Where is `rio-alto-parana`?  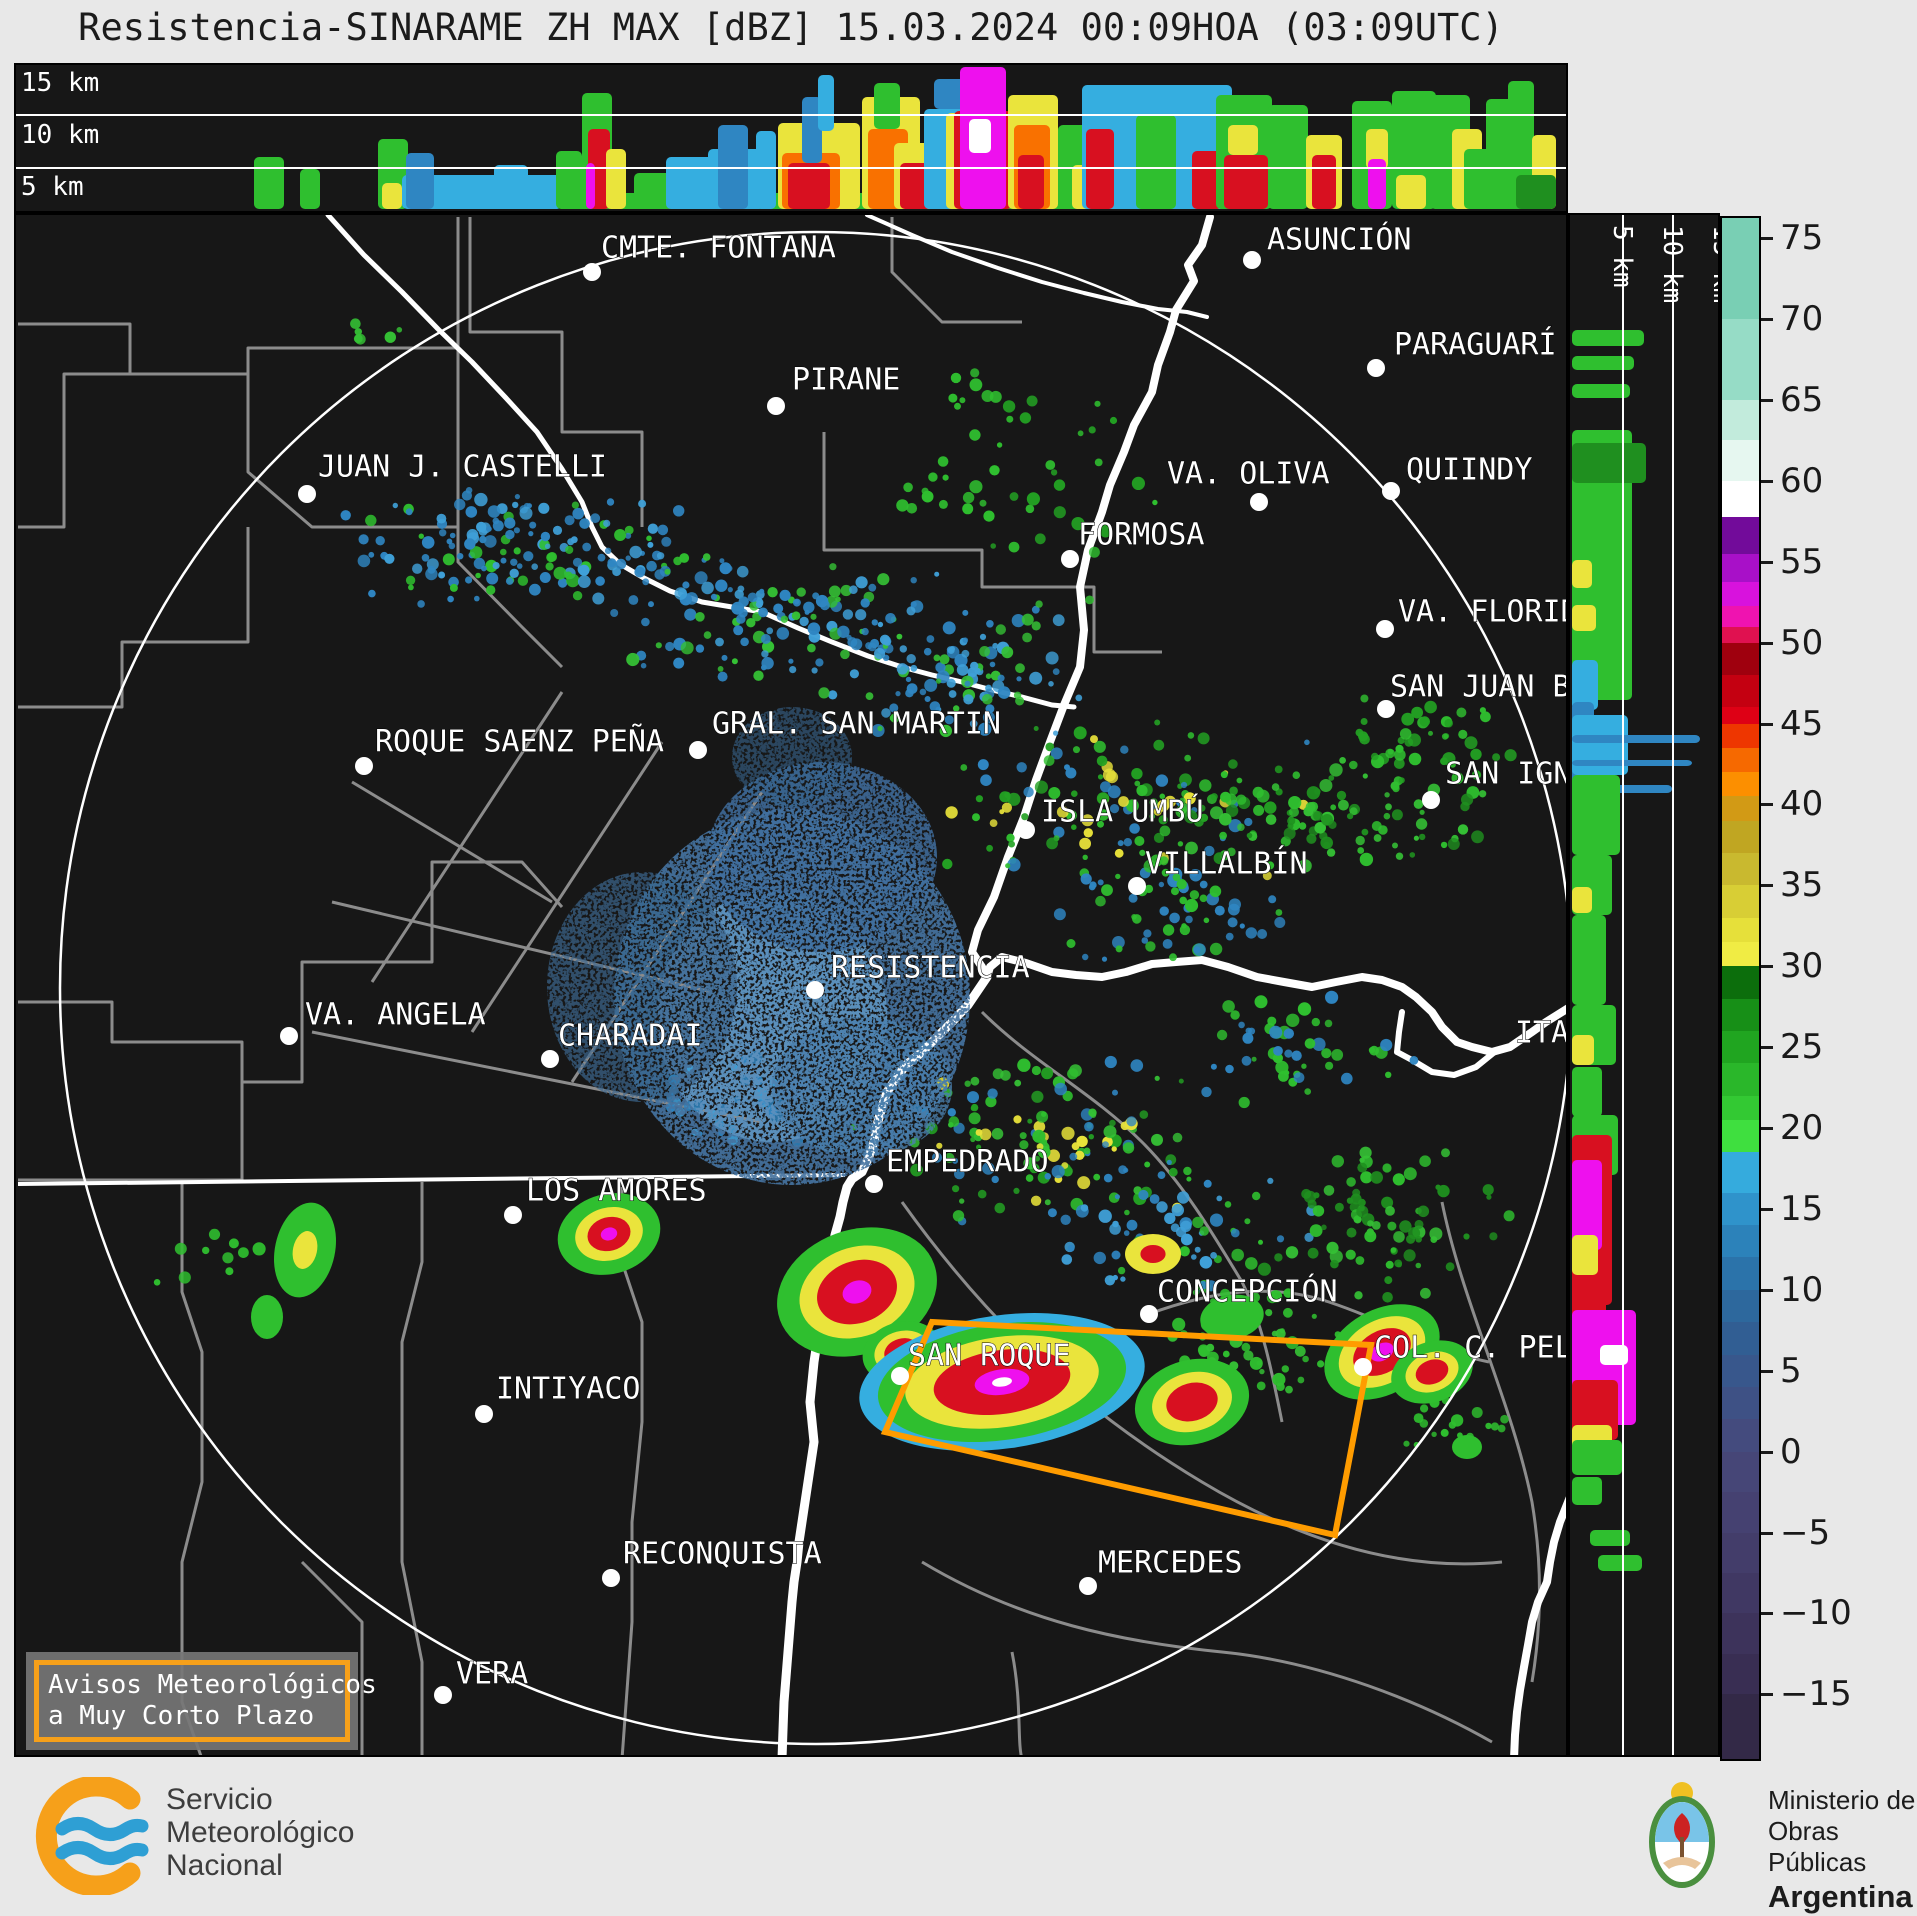
rio-alto-parana is located at coordinates (1278, 1004).